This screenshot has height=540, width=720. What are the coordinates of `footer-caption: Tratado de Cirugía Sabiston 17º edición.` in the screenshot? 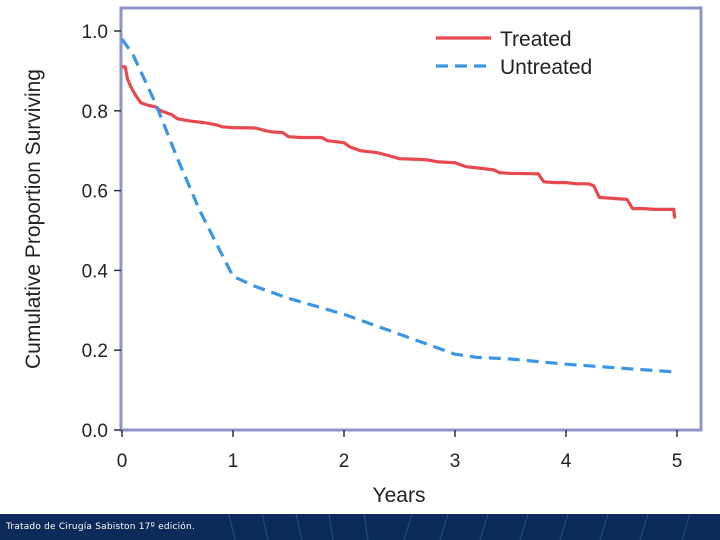 It's located at (100, 527).